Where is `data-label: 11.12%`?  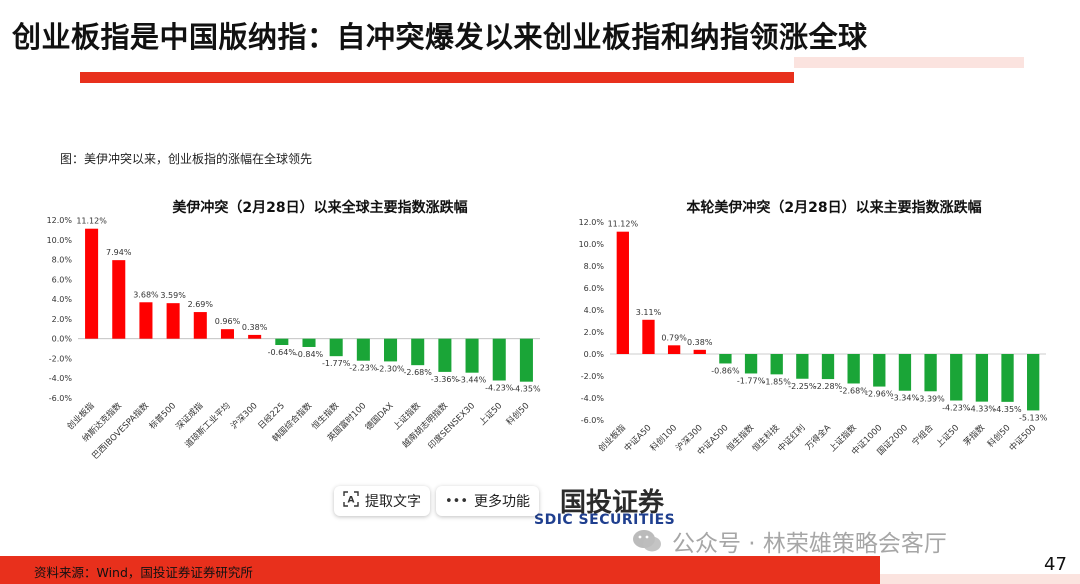
data-label: 11.12% is located at coordinates (623, 224).